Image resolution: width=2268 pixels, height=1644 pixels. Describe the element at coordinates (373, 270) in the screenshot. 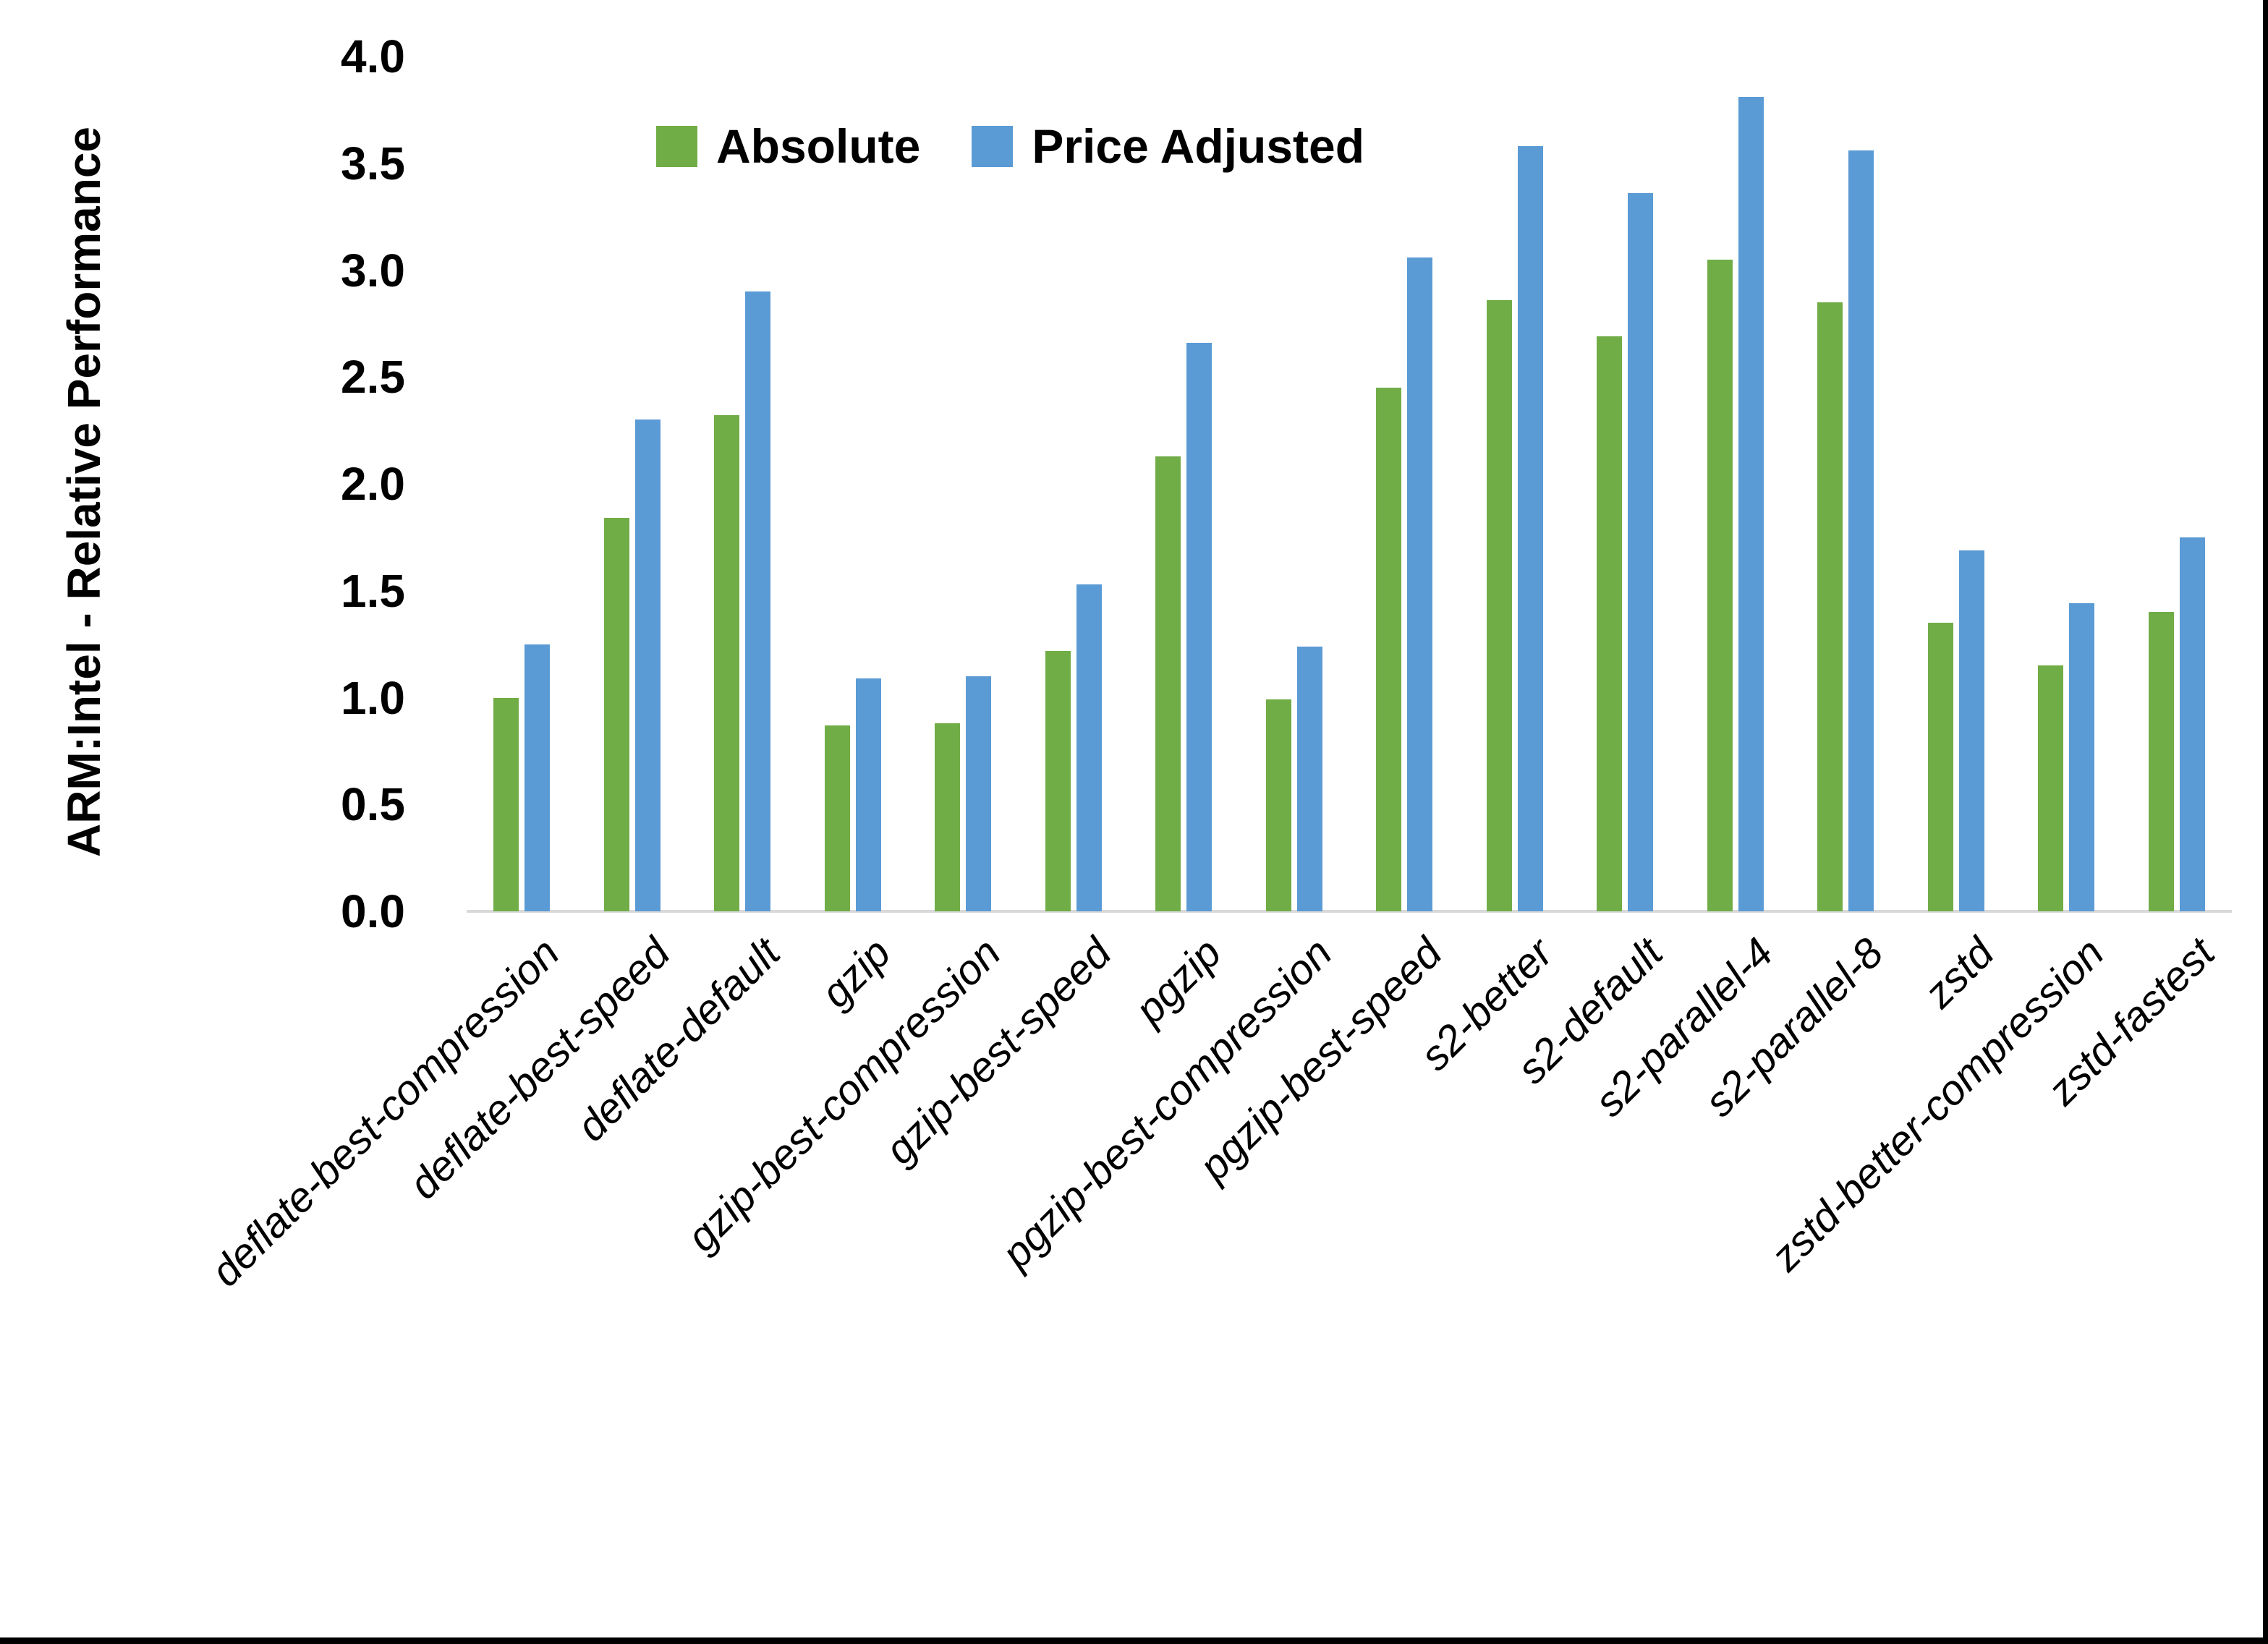

I see `y-axis-tick-label: 3.0` at that location.